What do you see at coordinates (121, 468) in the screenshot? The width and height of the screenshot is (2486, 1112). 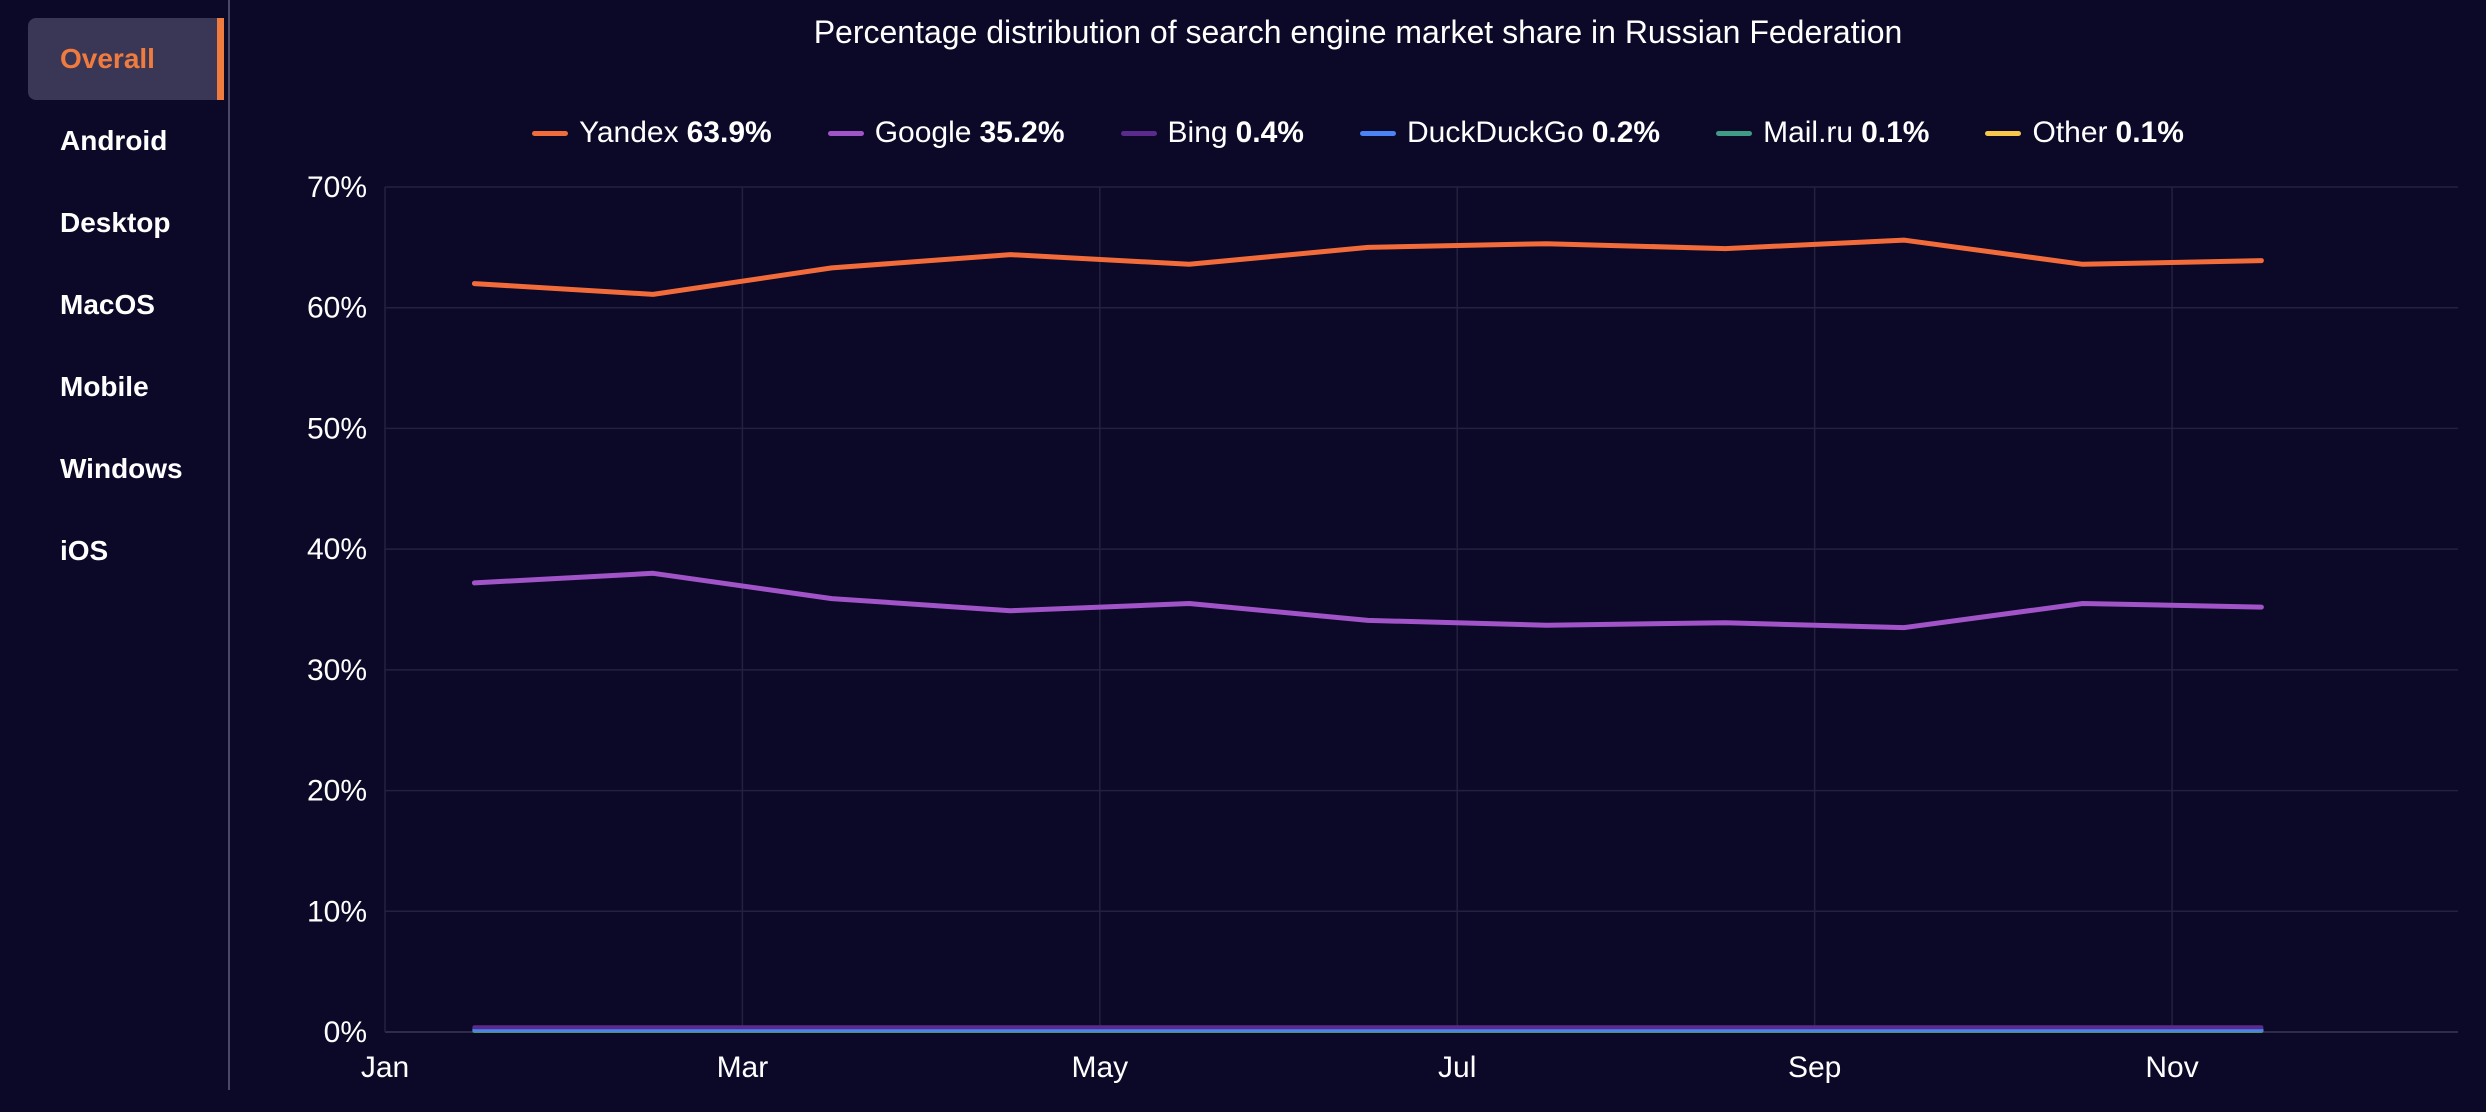 I see `sidebar-item-windows: Windows` at bounding box center [121, 468].